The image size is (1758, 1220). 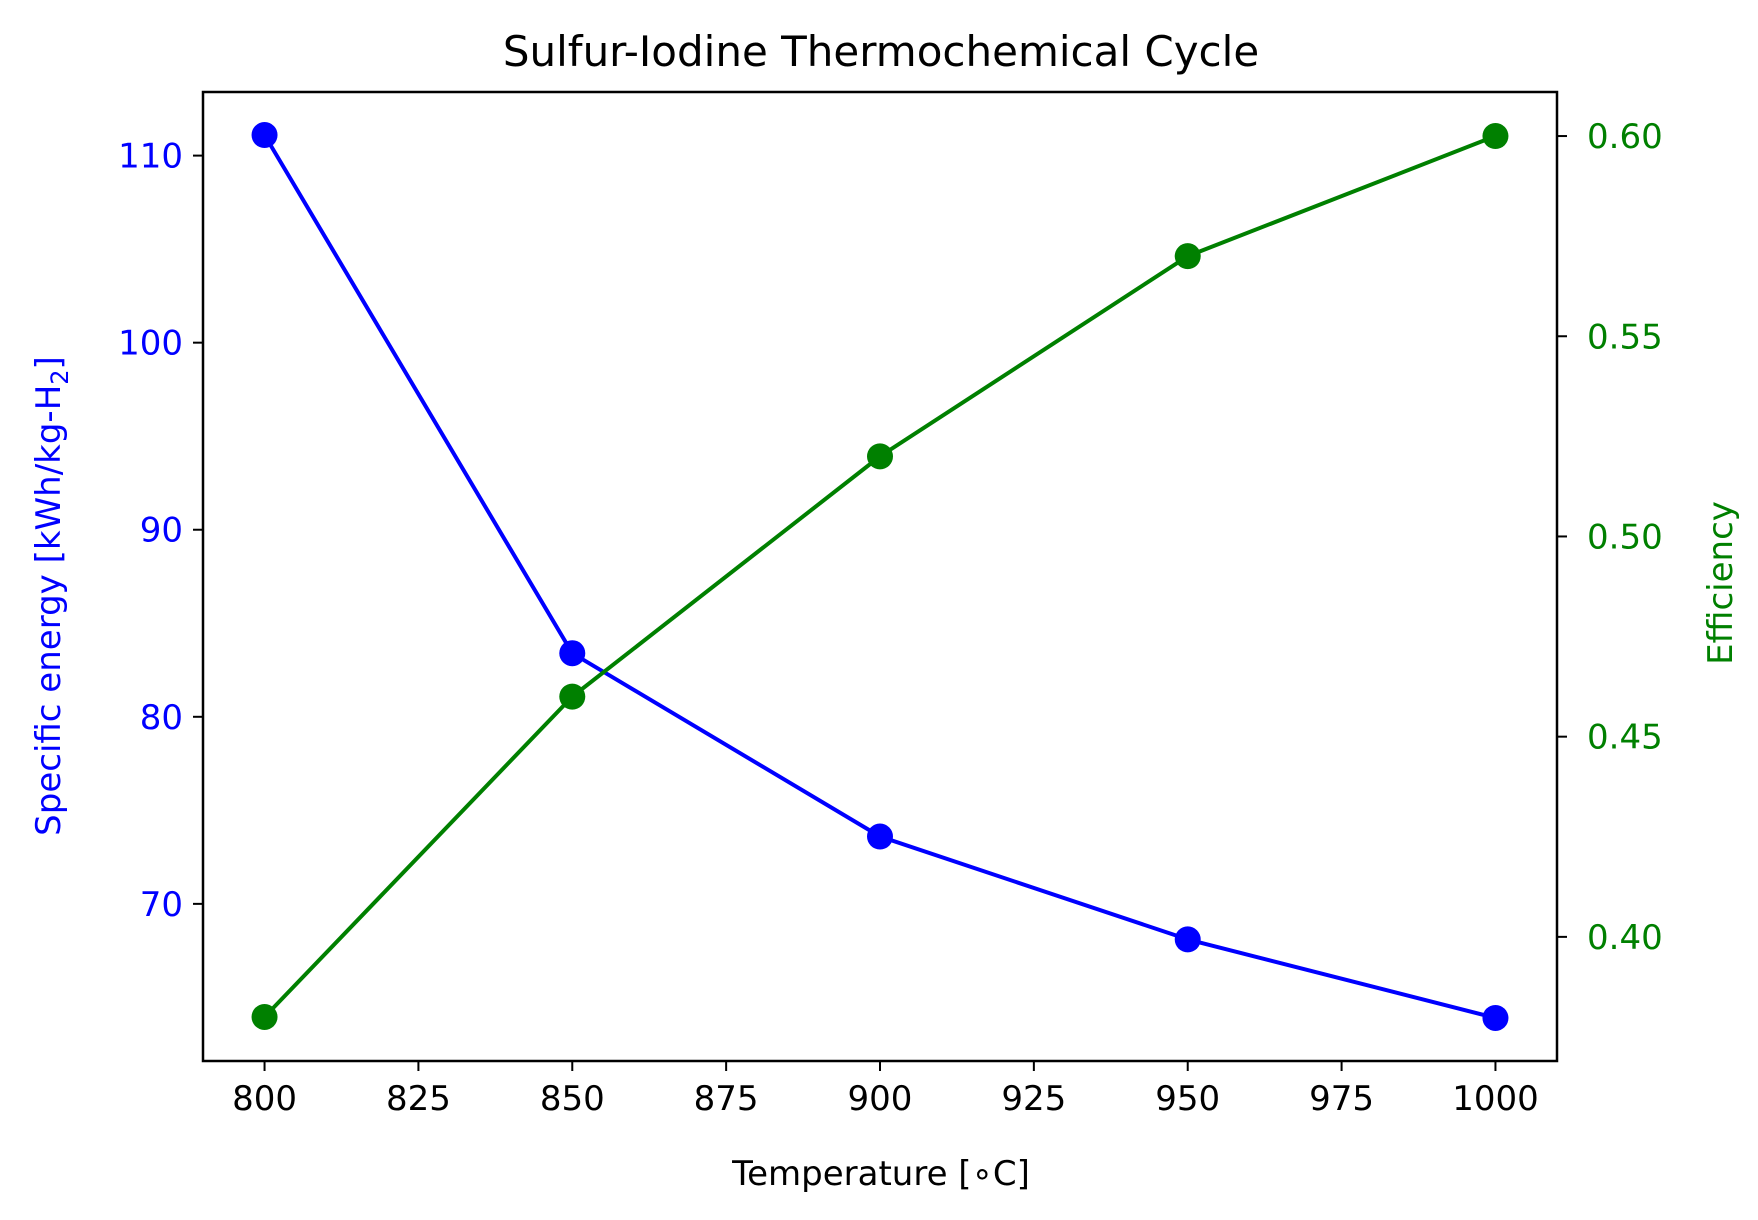 What do you see at coordinates (161, 905) in the screenshot?
I see `left-y-tick-label: 70` at bounding box center [161, 905].